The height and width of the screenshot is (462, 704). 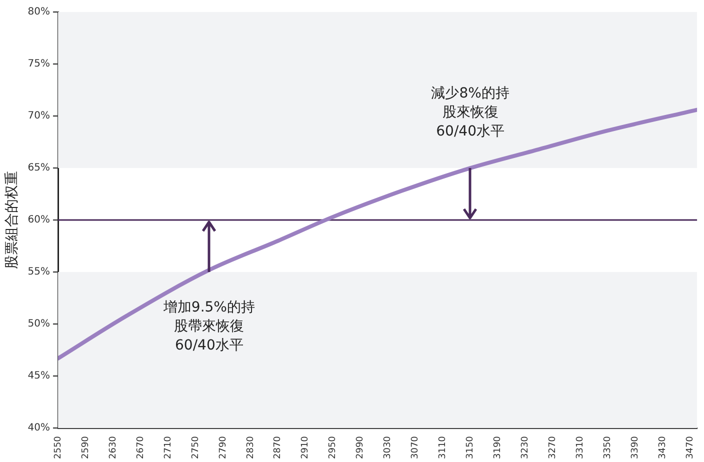 What do you see at coordinates (305, 447) in the screenshot?
I see `x-tick-label: 2910` at bounding box center [305, 447].